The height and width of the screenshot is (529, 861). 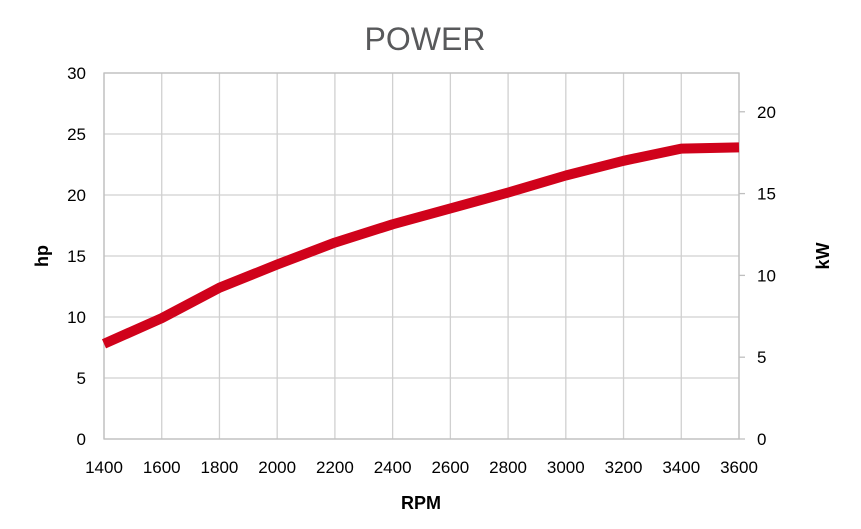 What do you see at coordinates (450, 467) in the screenshot?
I see `x-tick-label: 2600` at bounding box center [450, 467].